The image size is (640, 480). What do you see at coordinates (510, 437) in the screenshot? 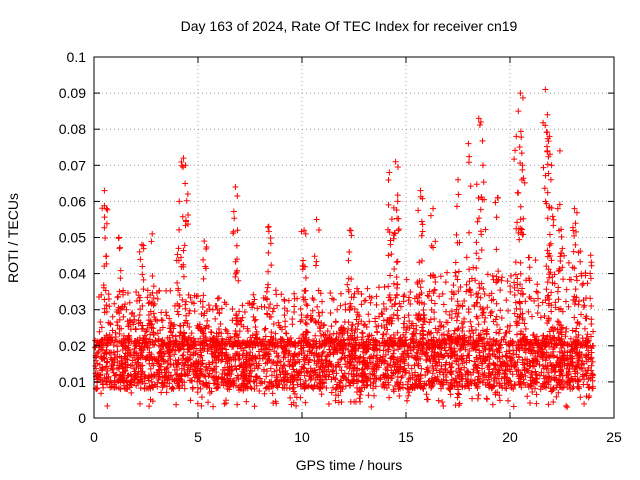
I see `x-tick-label: 20` at bounding box center [510, 437].